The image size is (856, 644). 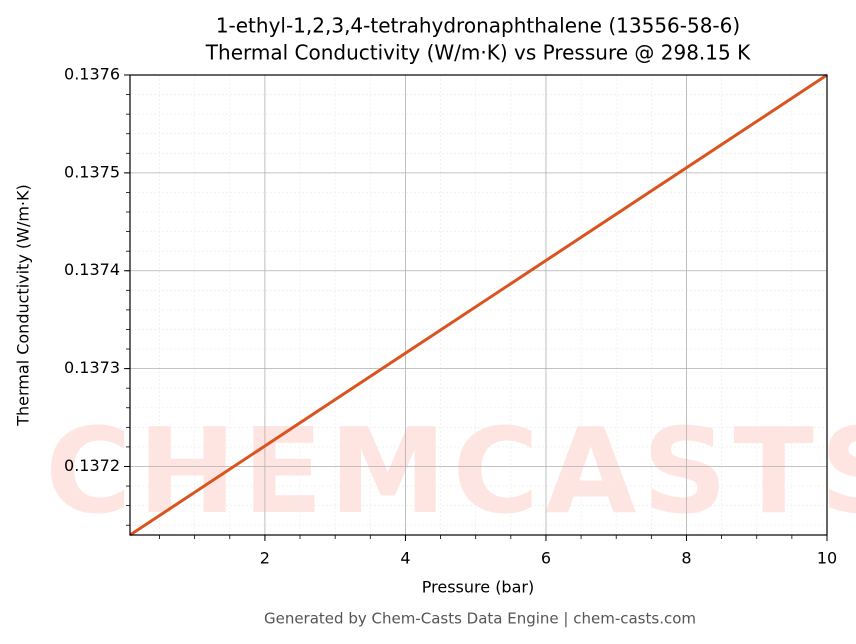 What do you see at coordinates (827, 558) in the screenshot?
I see `x-tick-label: 10` at bounding box center [827, 558].